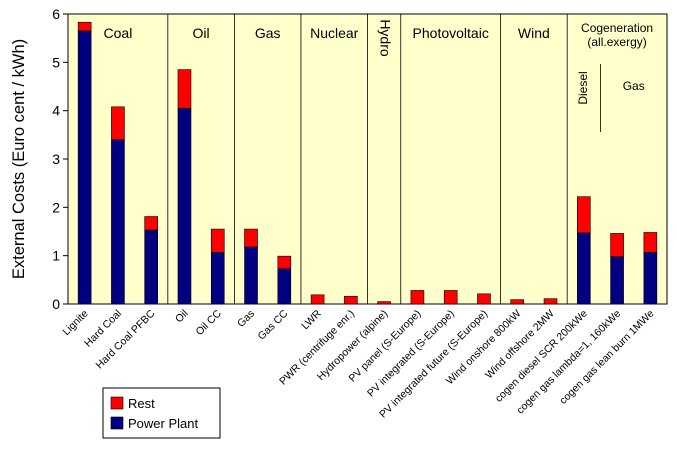 This screenshot has height=449, width=677. I want to click on bar-power-plant-oil, so click(184, 206).